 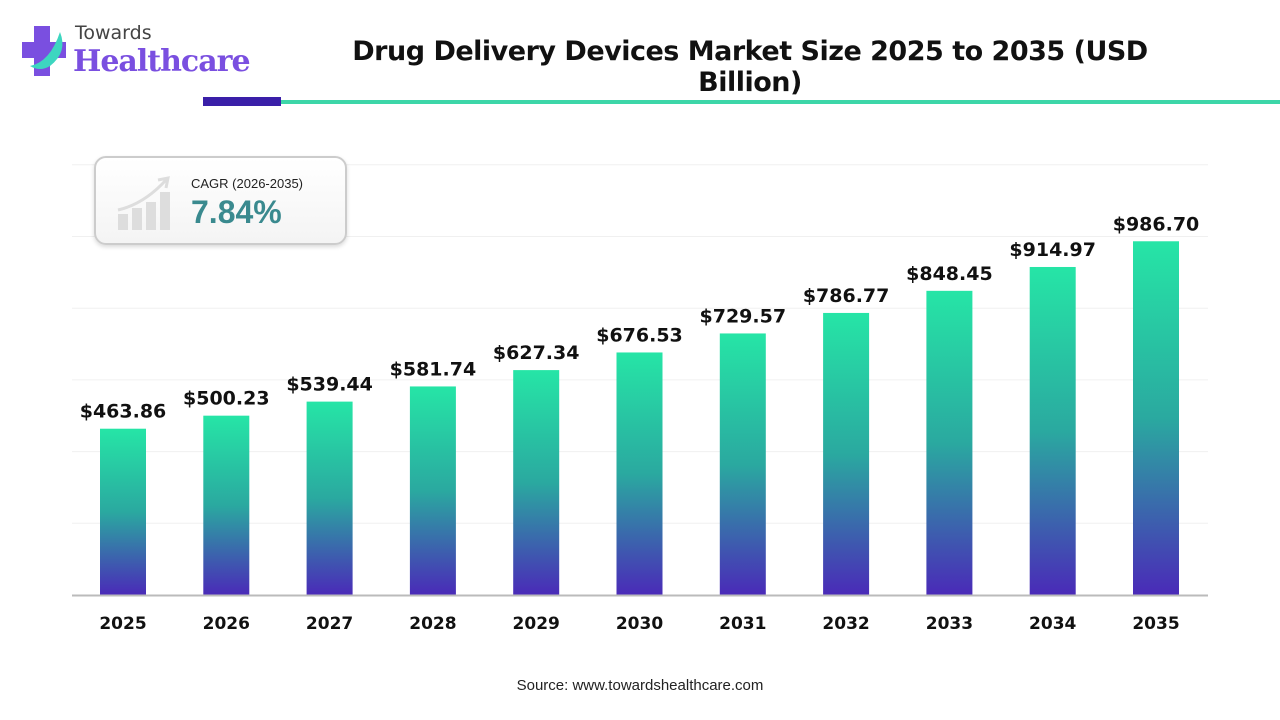 I want to click on bar-2030, so click(x=639, y=473).